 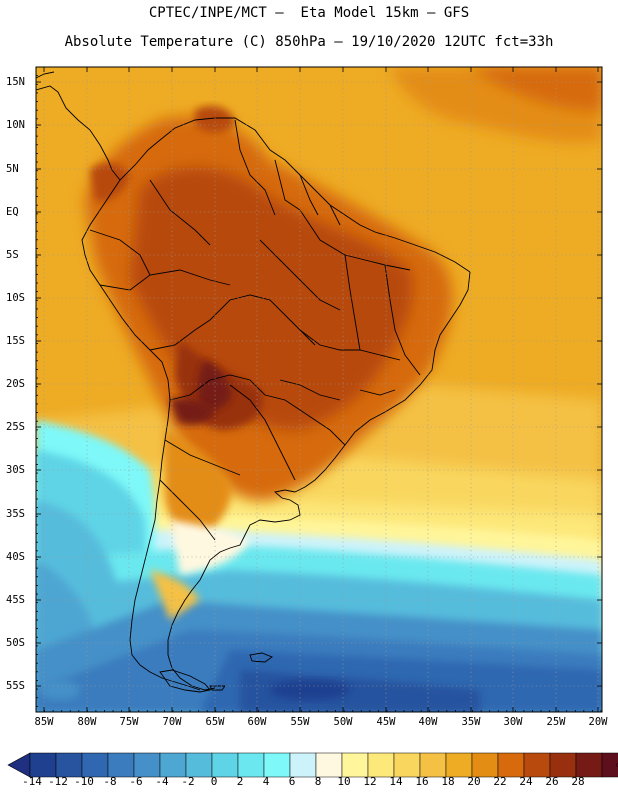 What do you see at coordinates (15, 427) in the screenshot?
I see `lat-label-25s: 25S` at bounding box center [15, 427].